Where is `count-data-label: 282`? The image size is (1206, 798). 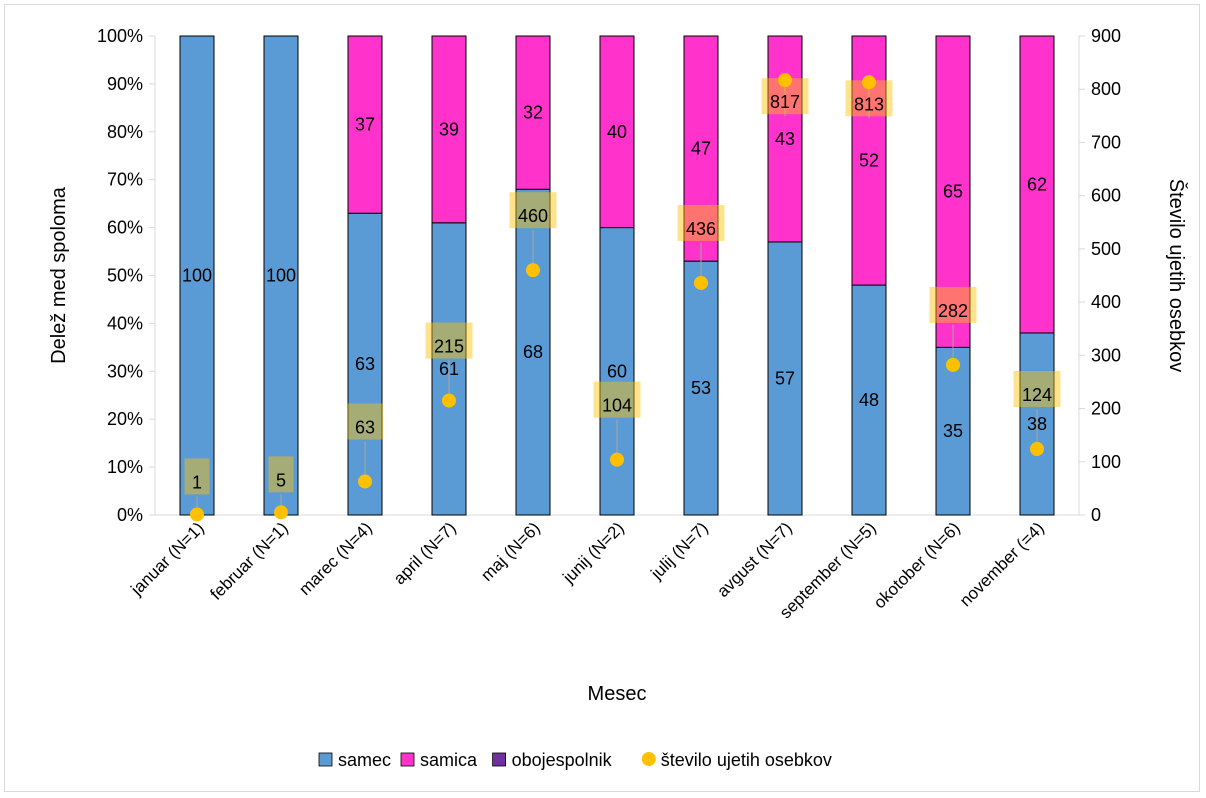 count-data-label: 282 is located at coordinates (953, 311).